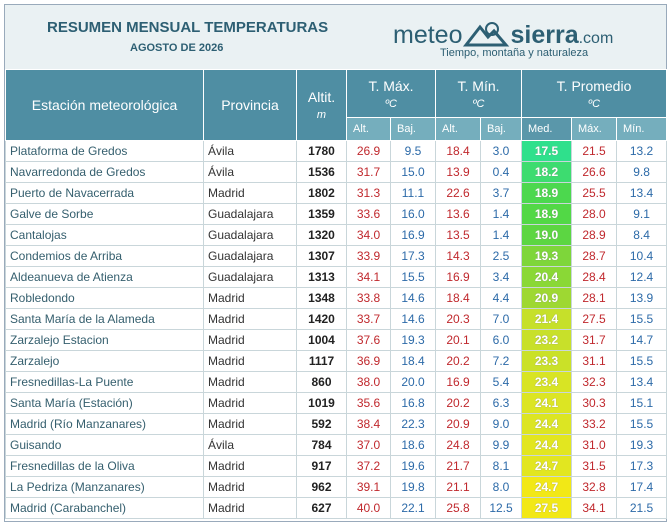 The width and height of the screenshot is (669, 524). Describe the element at coordinates (413, 298) in the screenshot. I see `tmax-low: 14.6` at that location.